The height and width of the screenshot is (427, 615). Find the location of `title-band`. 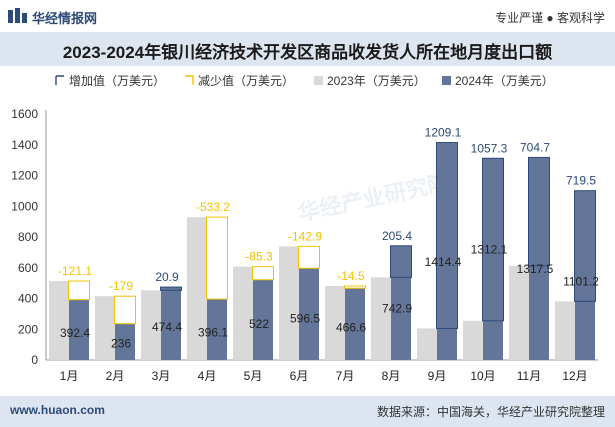

title-band is located at coordinates (307, 49).